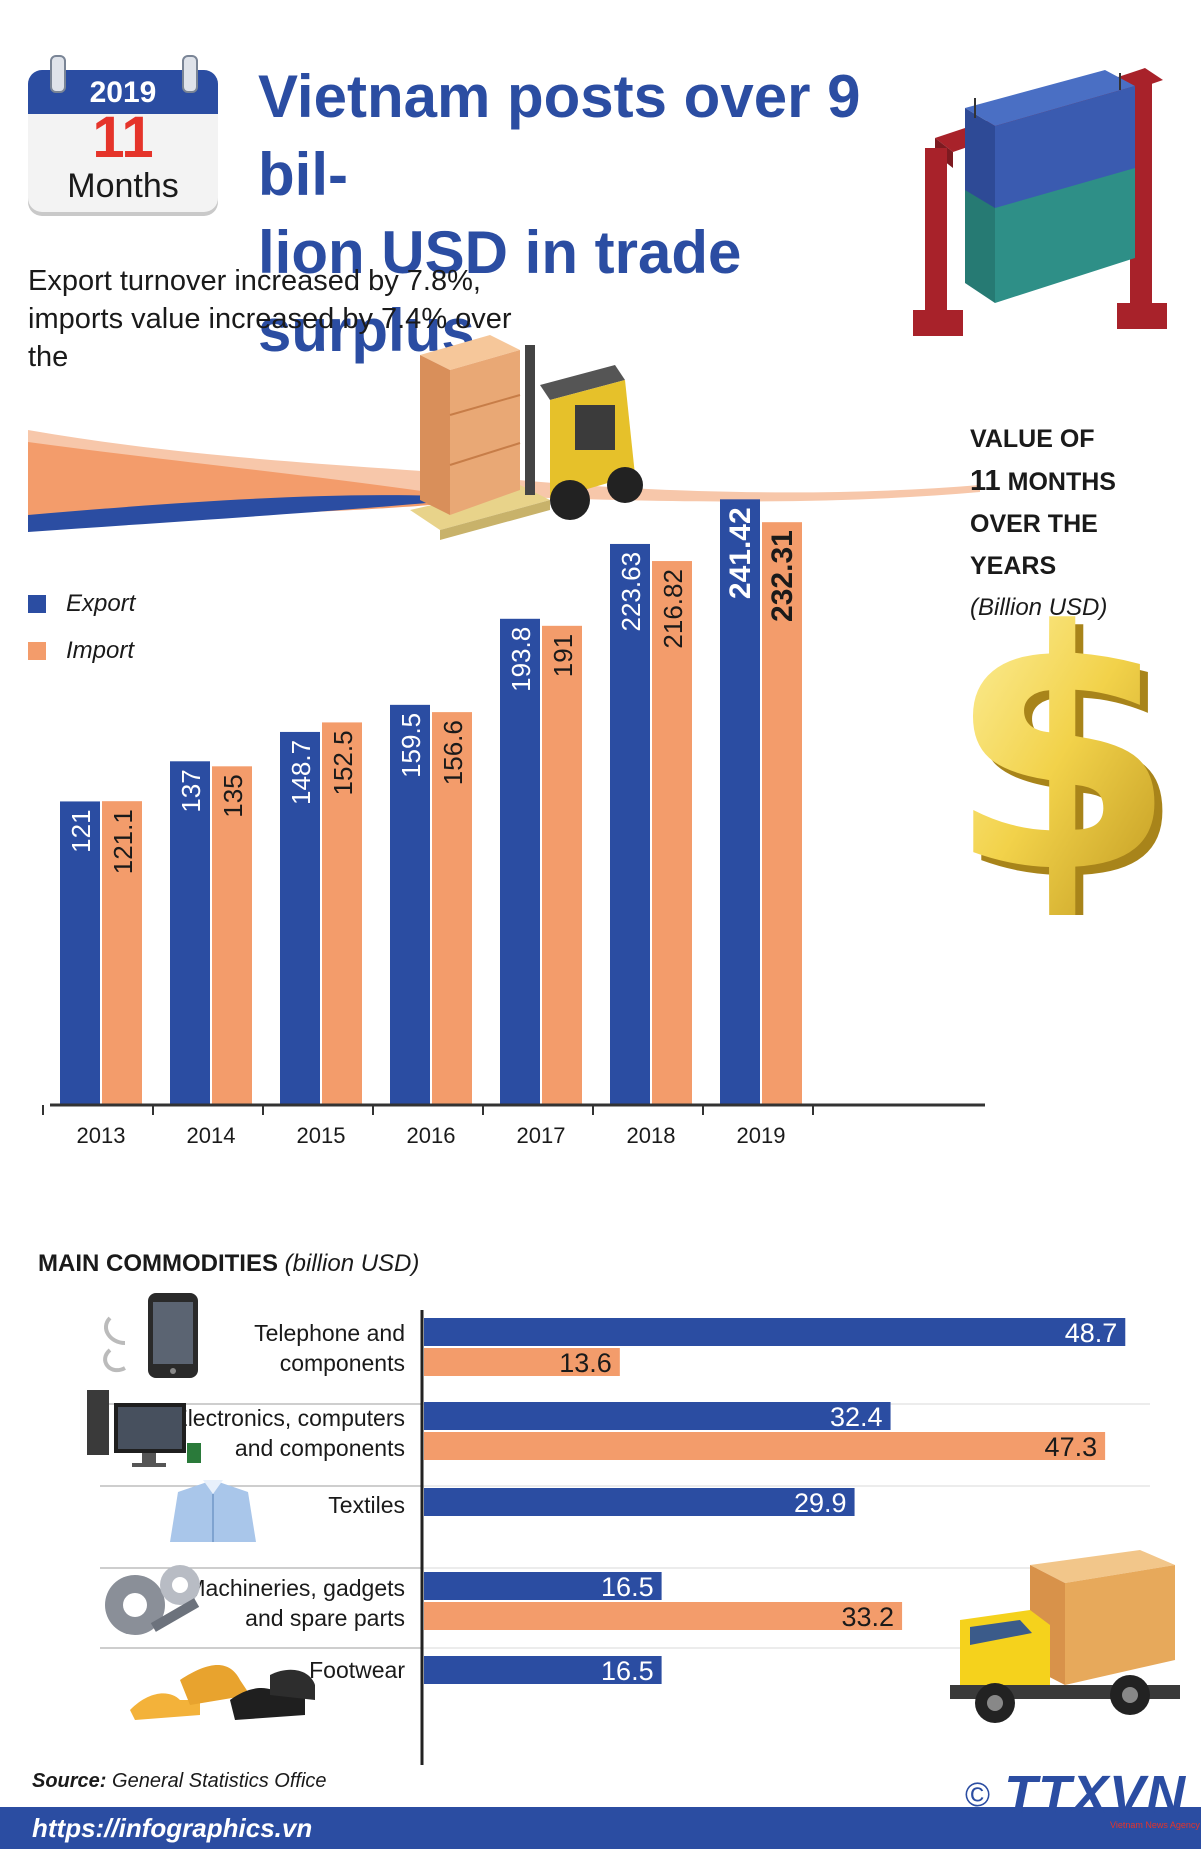 This screenshot has height=1849, width=1201. What do you see at coordinates (270, 319) in the screenshot?
I see `subtitle-line-2: imports value increased by 7.4% over` at bounding box center [270, 319].